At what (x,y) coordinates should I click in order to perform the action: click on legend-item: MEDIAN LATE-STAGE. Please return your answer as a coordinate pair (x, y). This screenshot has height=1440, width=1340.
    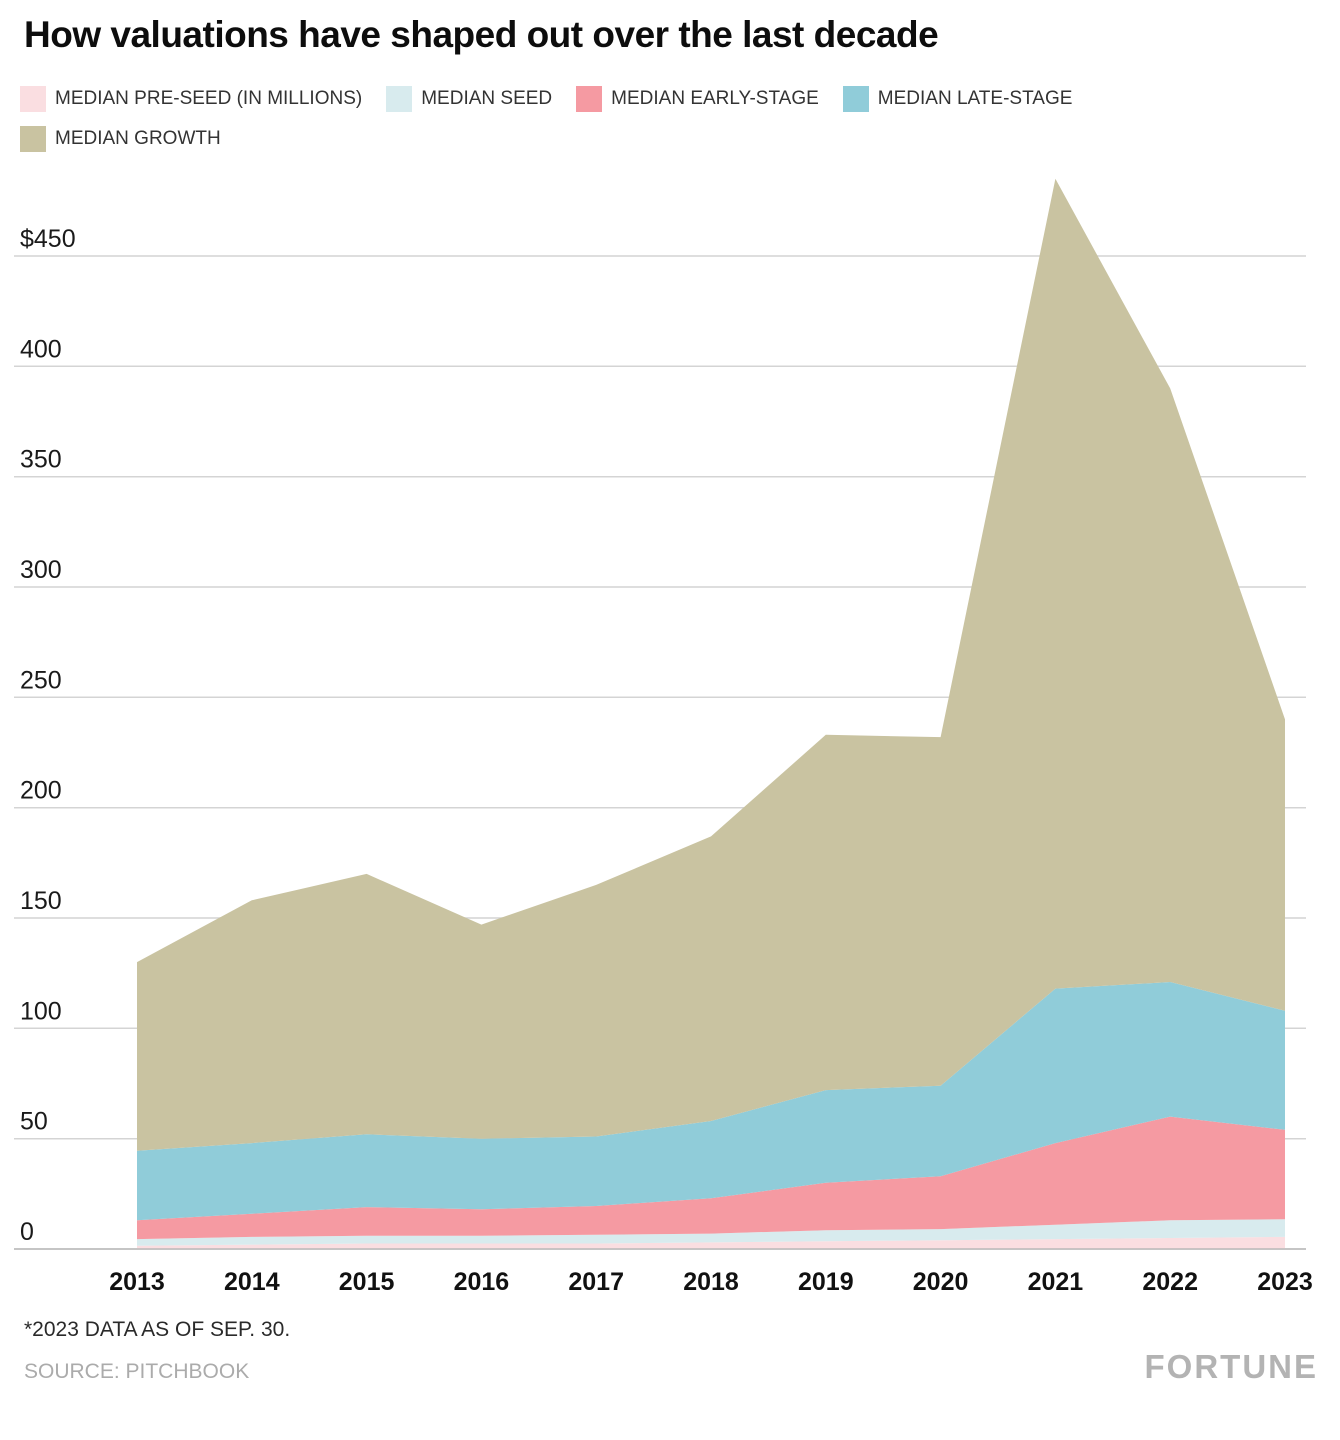
    Looking at the image, I should click on (957, 99).